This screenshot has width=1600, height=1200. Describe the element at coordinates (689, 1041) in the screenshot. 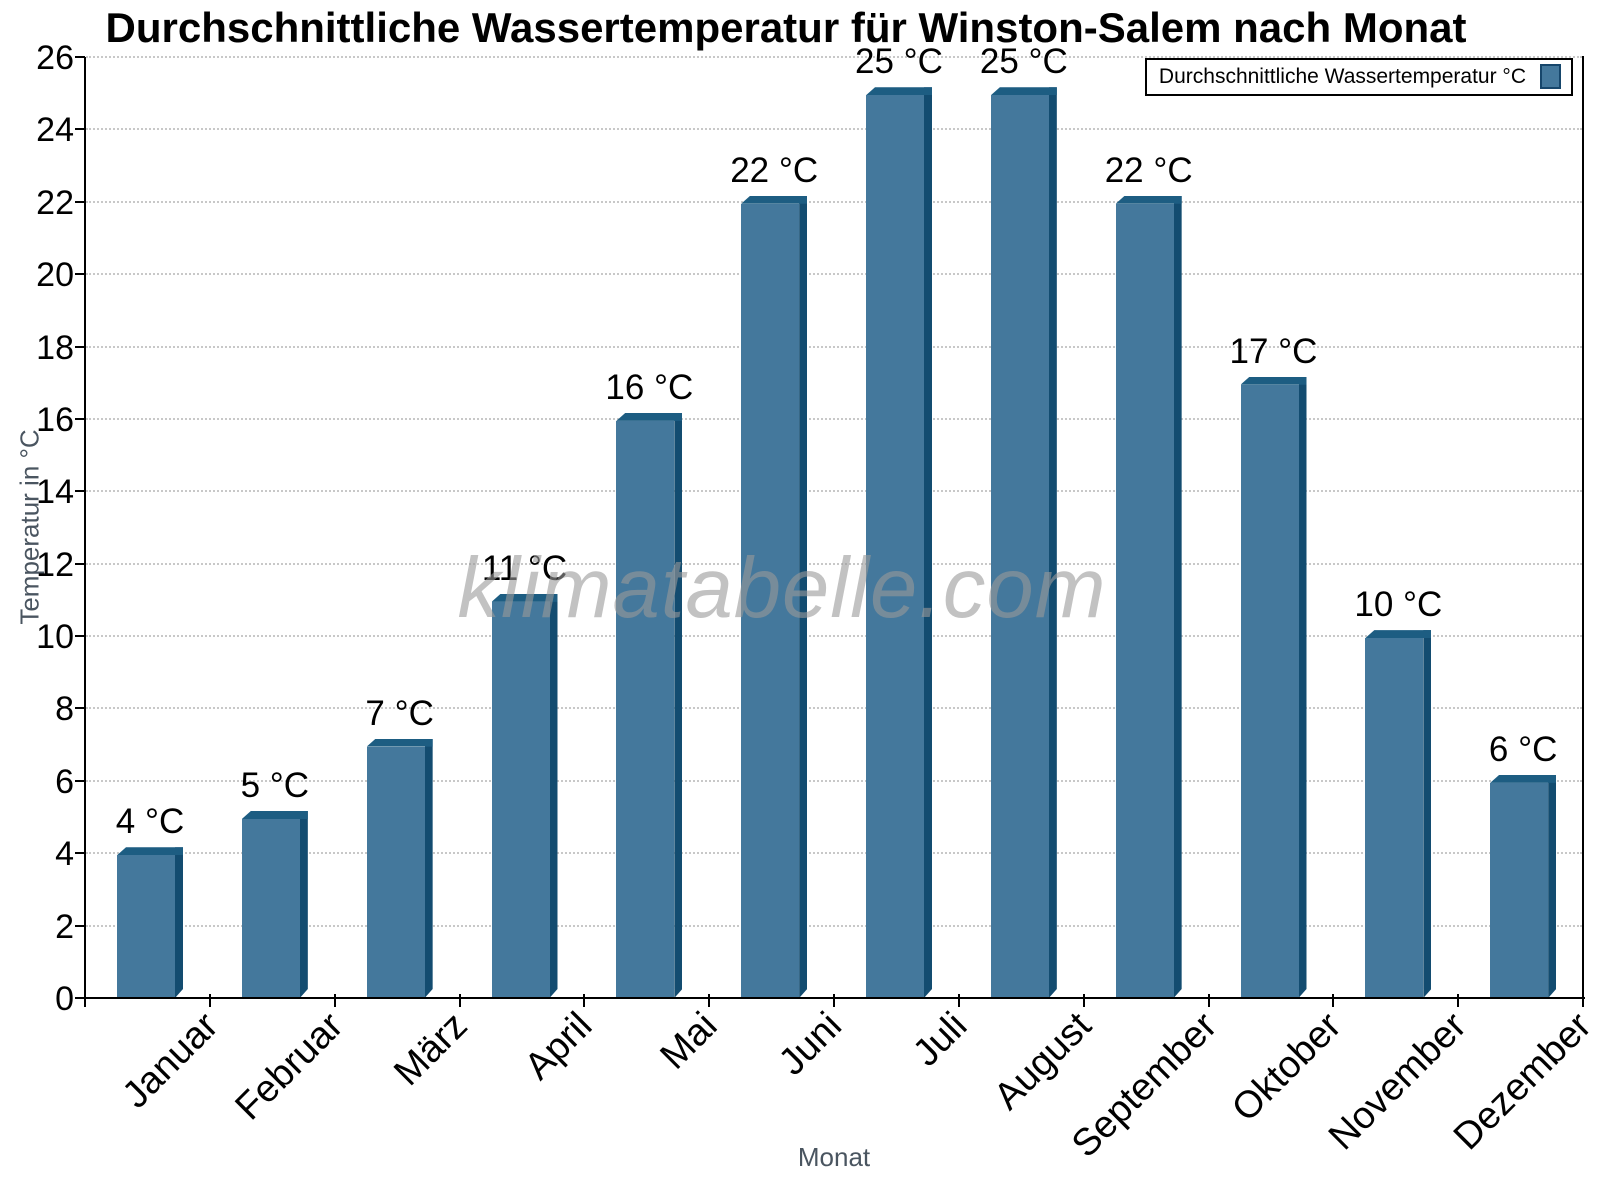

I see `x-axis-category-label: Mai` at that location.